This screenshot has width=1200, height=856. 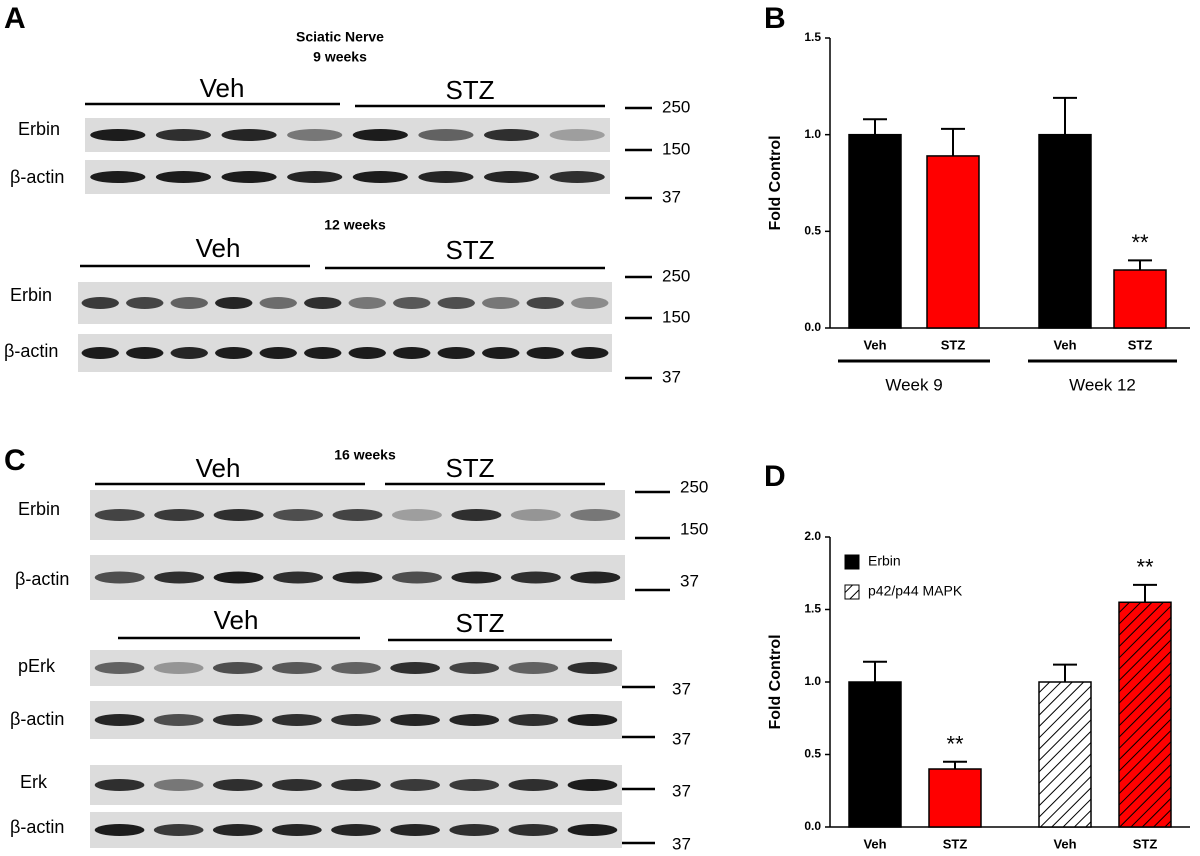 I want to click on y-tick-label: 0.0, so click(x=812, y=327).